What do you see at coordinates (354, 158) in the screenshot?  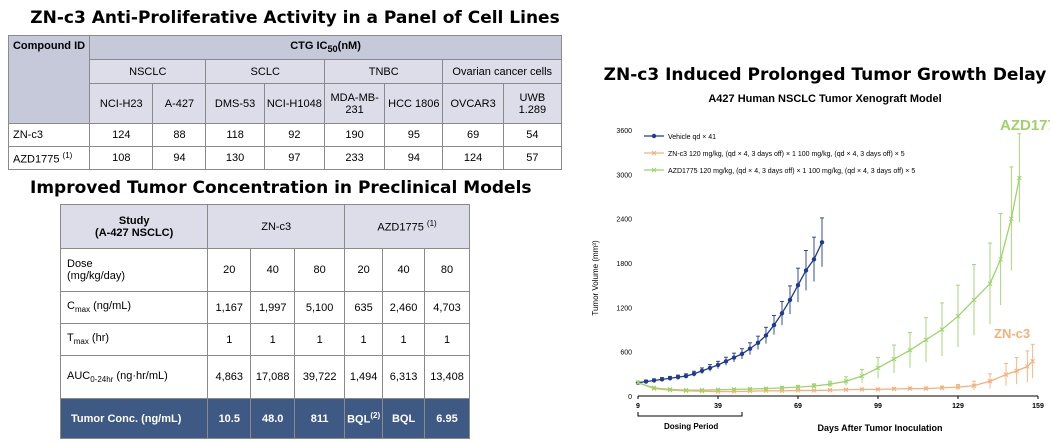 I see `table-cell: 233` at bounding box center [354, 158].